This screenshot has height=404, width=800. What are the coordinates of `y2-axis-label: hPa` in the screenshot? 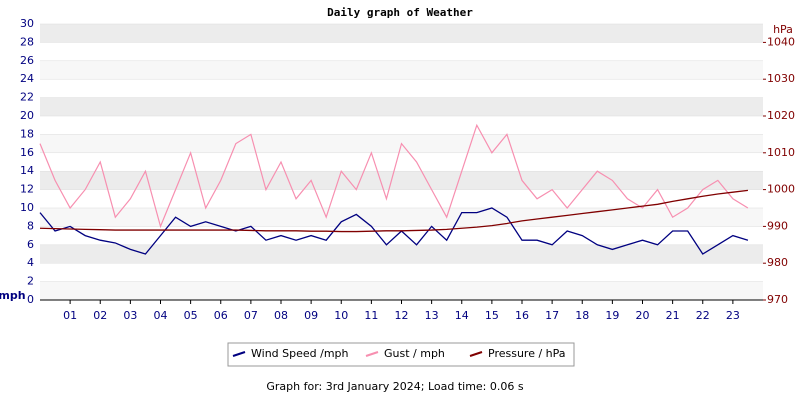 It's located at (783, 29).